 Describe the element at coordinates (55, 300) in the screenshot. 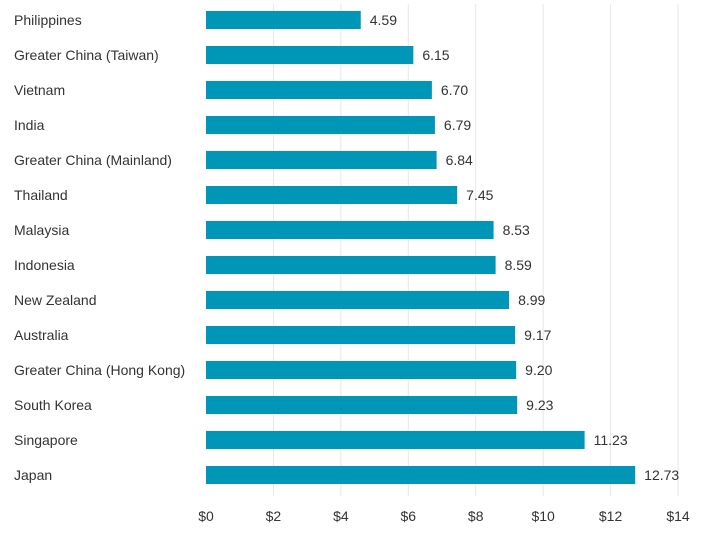

I see `category-label: New Zealand` at that location.